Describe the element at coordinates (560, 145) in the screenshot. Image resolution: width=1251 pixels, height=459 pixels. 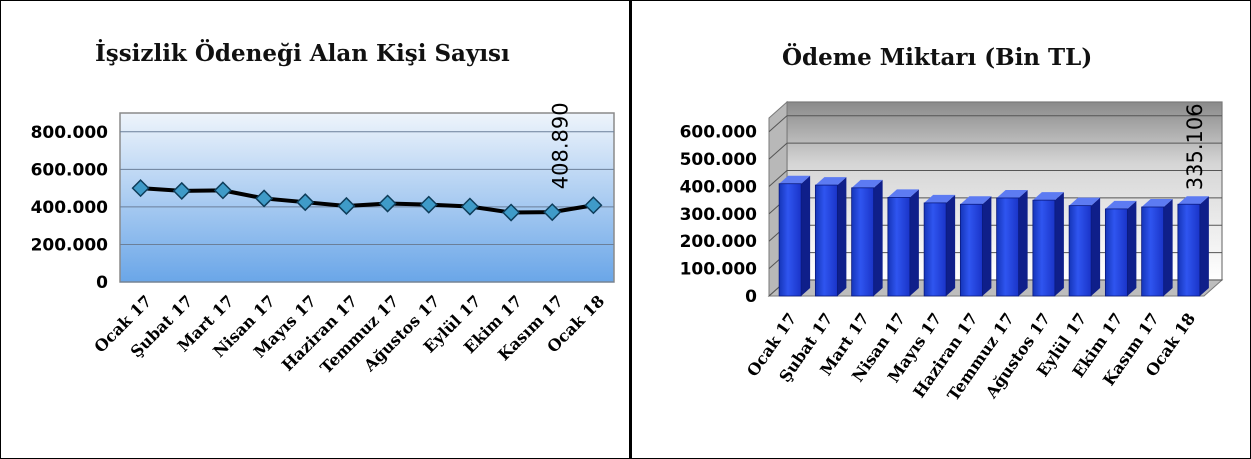
I see `data-label: 408.890` at that location.